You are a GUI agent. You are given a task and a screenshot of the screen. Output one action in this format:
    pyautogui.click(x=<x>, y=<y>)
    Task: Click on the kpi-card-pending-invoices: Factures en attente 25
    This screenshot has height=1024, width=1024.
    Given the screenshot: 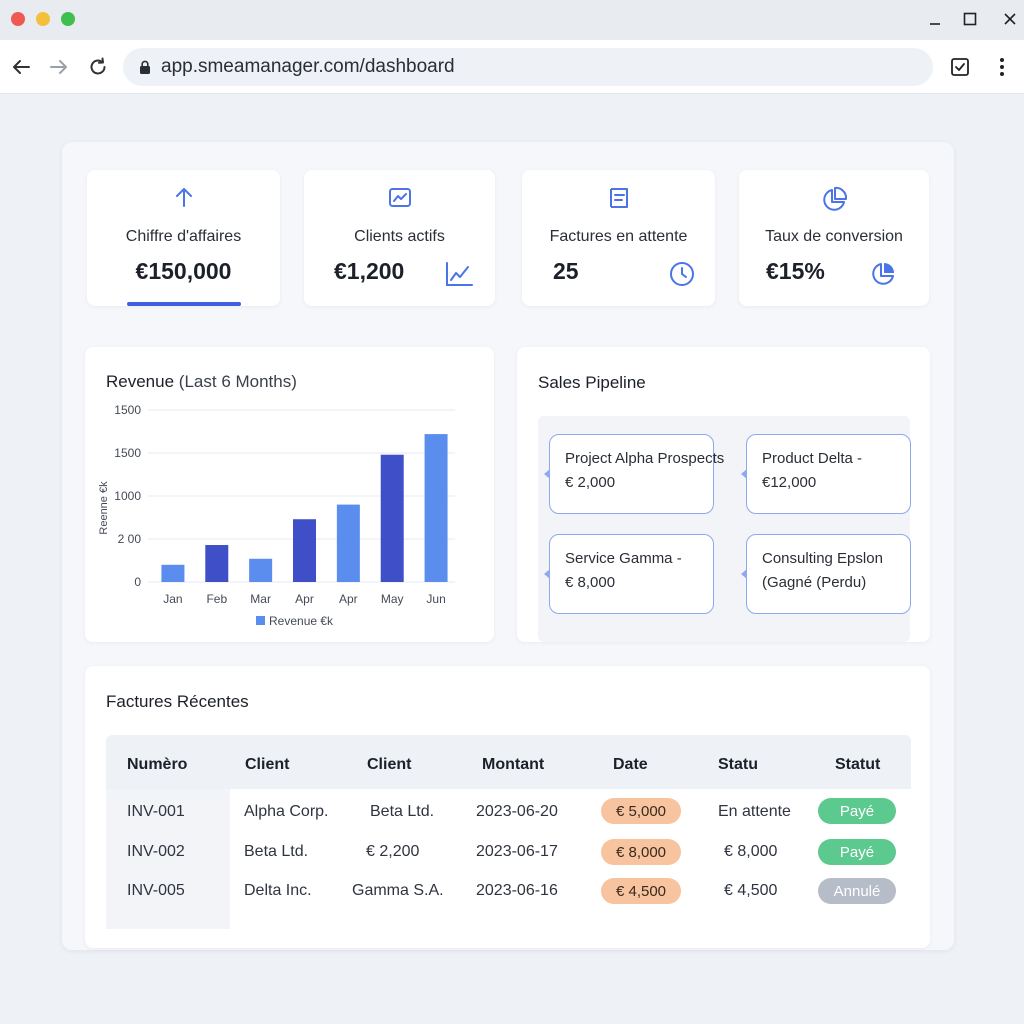 What is the action you would take?
    pyautogui.click(x=618, y=238)
    